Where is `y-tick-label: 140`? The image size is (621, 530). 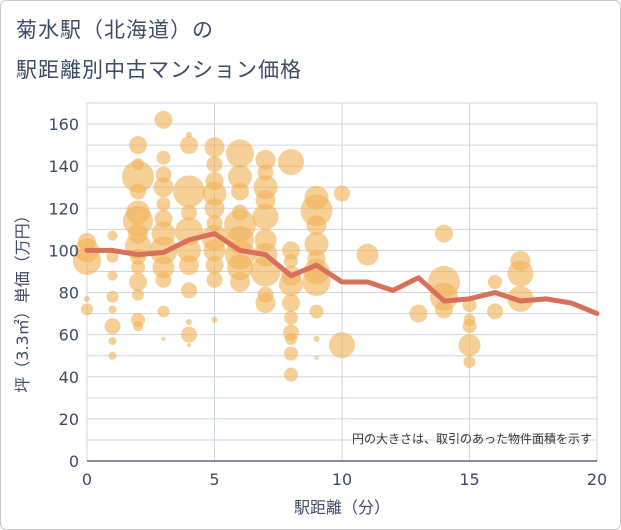 y-tick-label: 140 is located at coordinates (63, 166).